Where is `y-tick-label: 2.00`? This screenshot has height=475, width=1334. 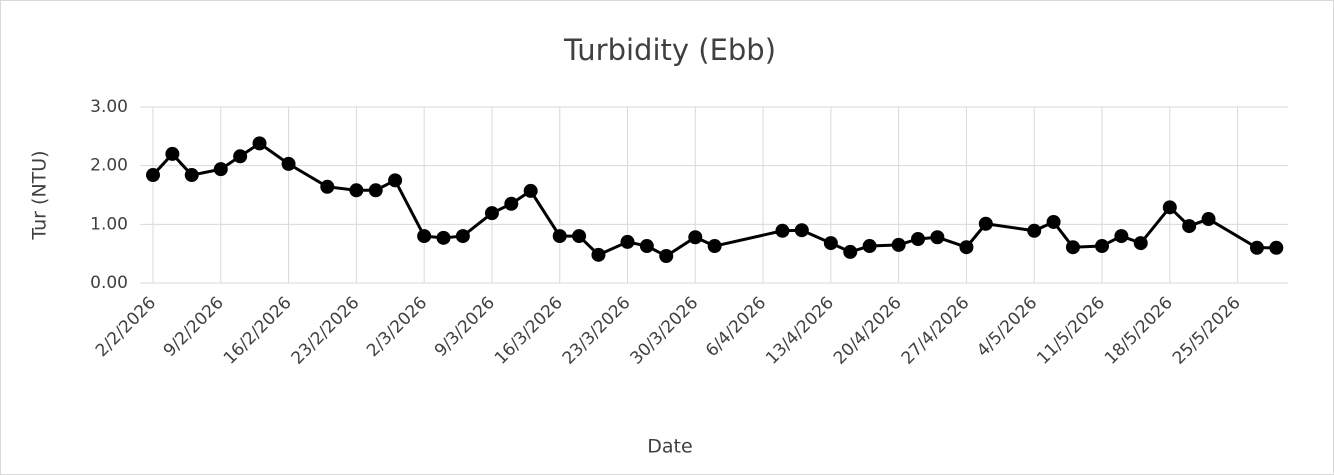 y-tick-label: 2.00 is located at coordinates (109, 166).